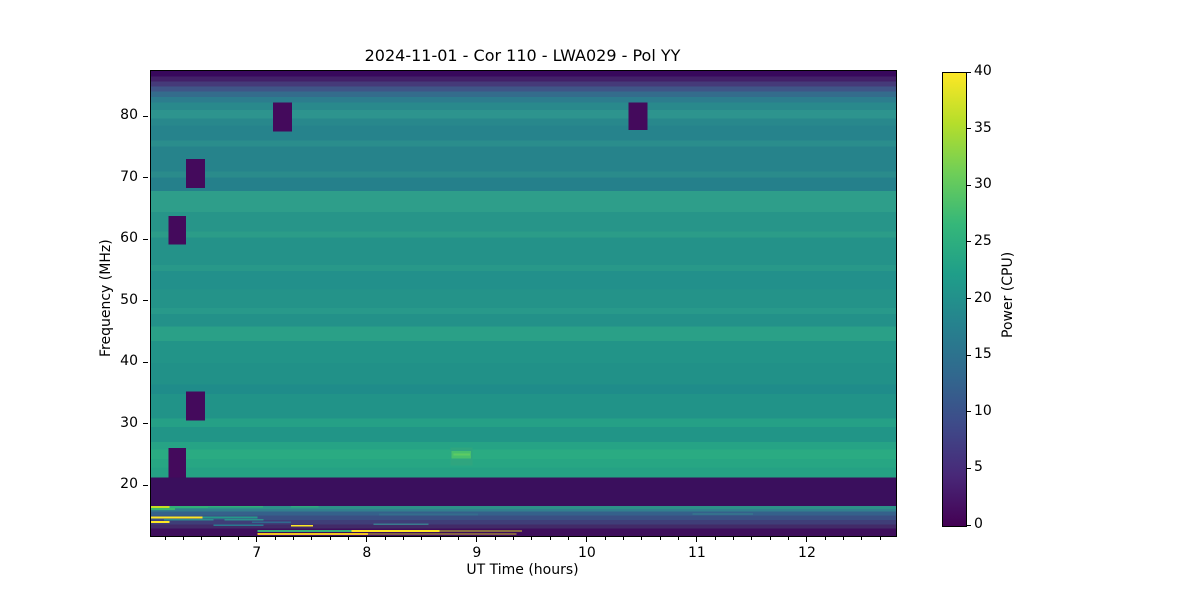  Describe the element at coordinates (522, 570) in the screenshot. I see `x-axis-label: UT Time (hours)` at that location.